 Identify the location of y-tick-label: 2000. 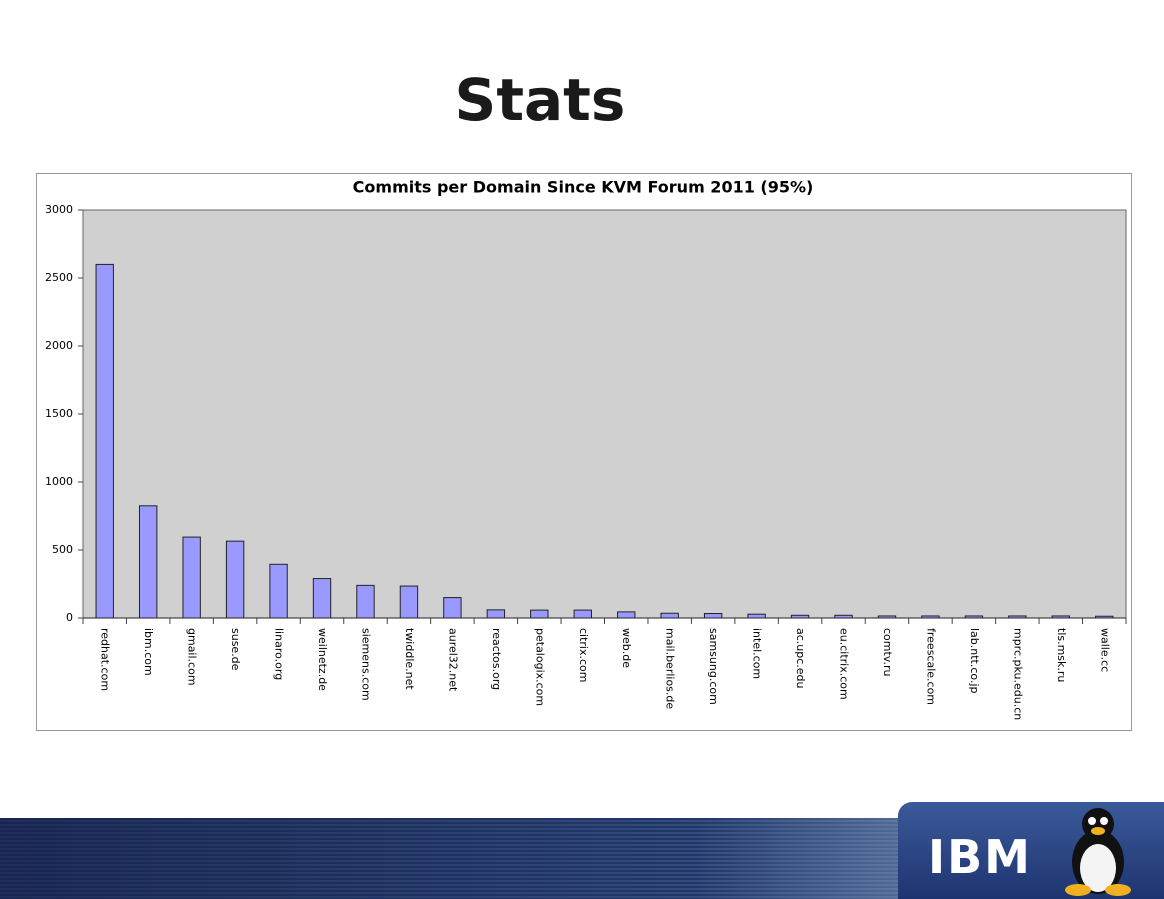
(59, 345).